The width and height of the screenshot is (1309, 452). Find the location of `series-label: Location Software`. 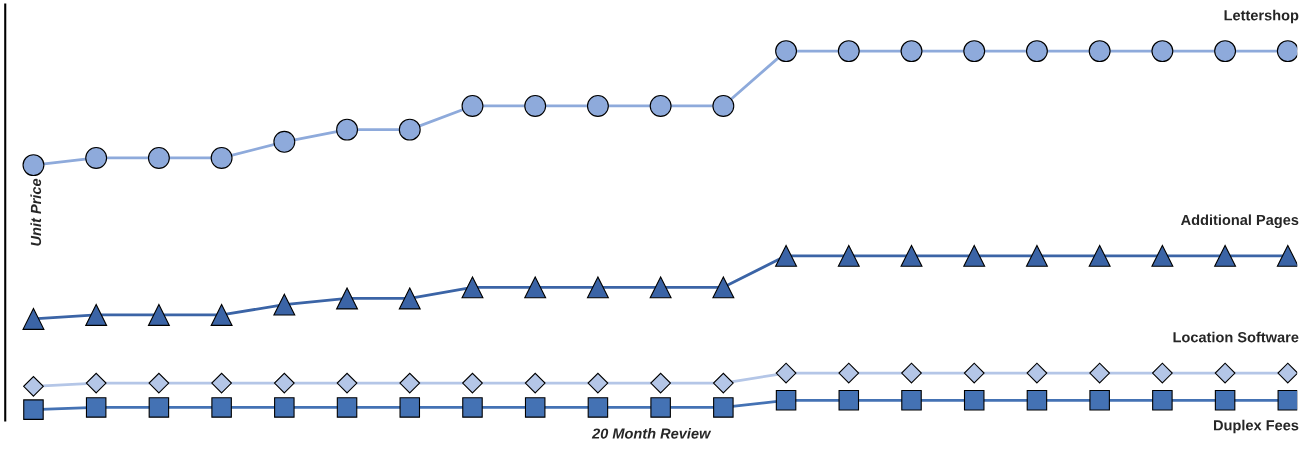

series-label: Location Software is located at coordinates (1236, 337).